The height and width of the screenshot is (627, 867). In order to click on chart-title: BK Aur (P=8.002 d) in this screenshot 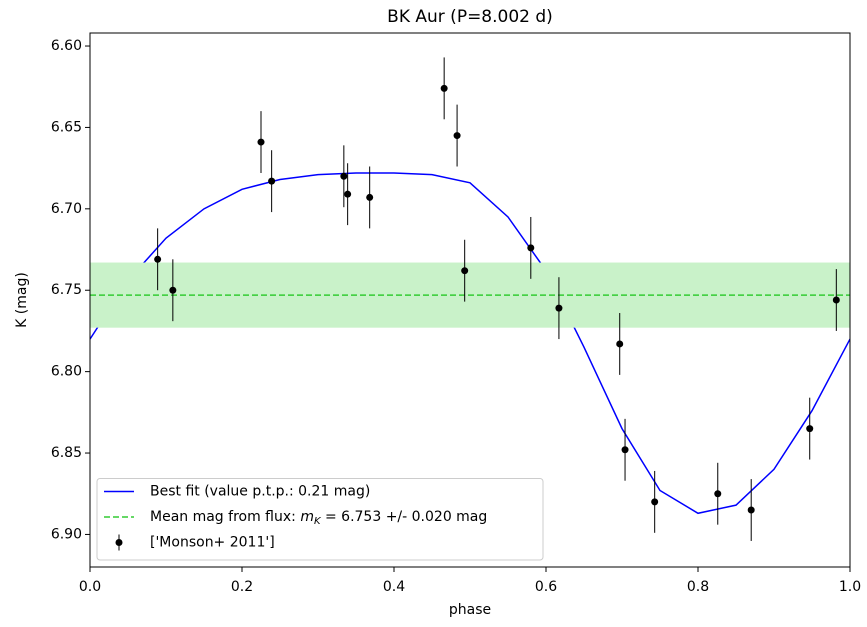, I will do `click(470, 17)`.